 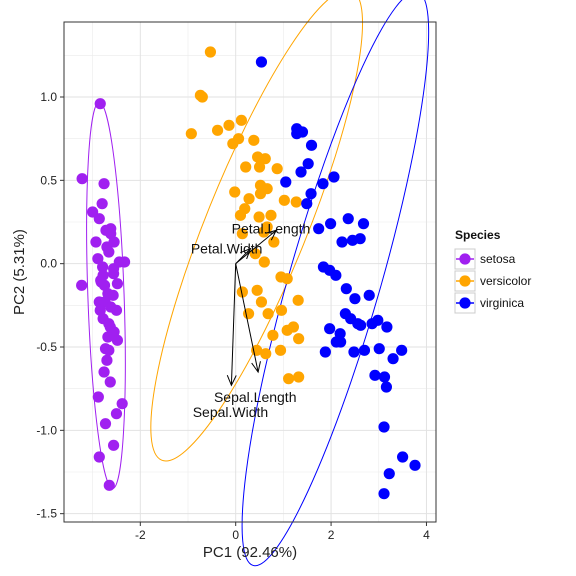 I want to click on arrow-label: Petal.Length, so click(x=271, y=229).